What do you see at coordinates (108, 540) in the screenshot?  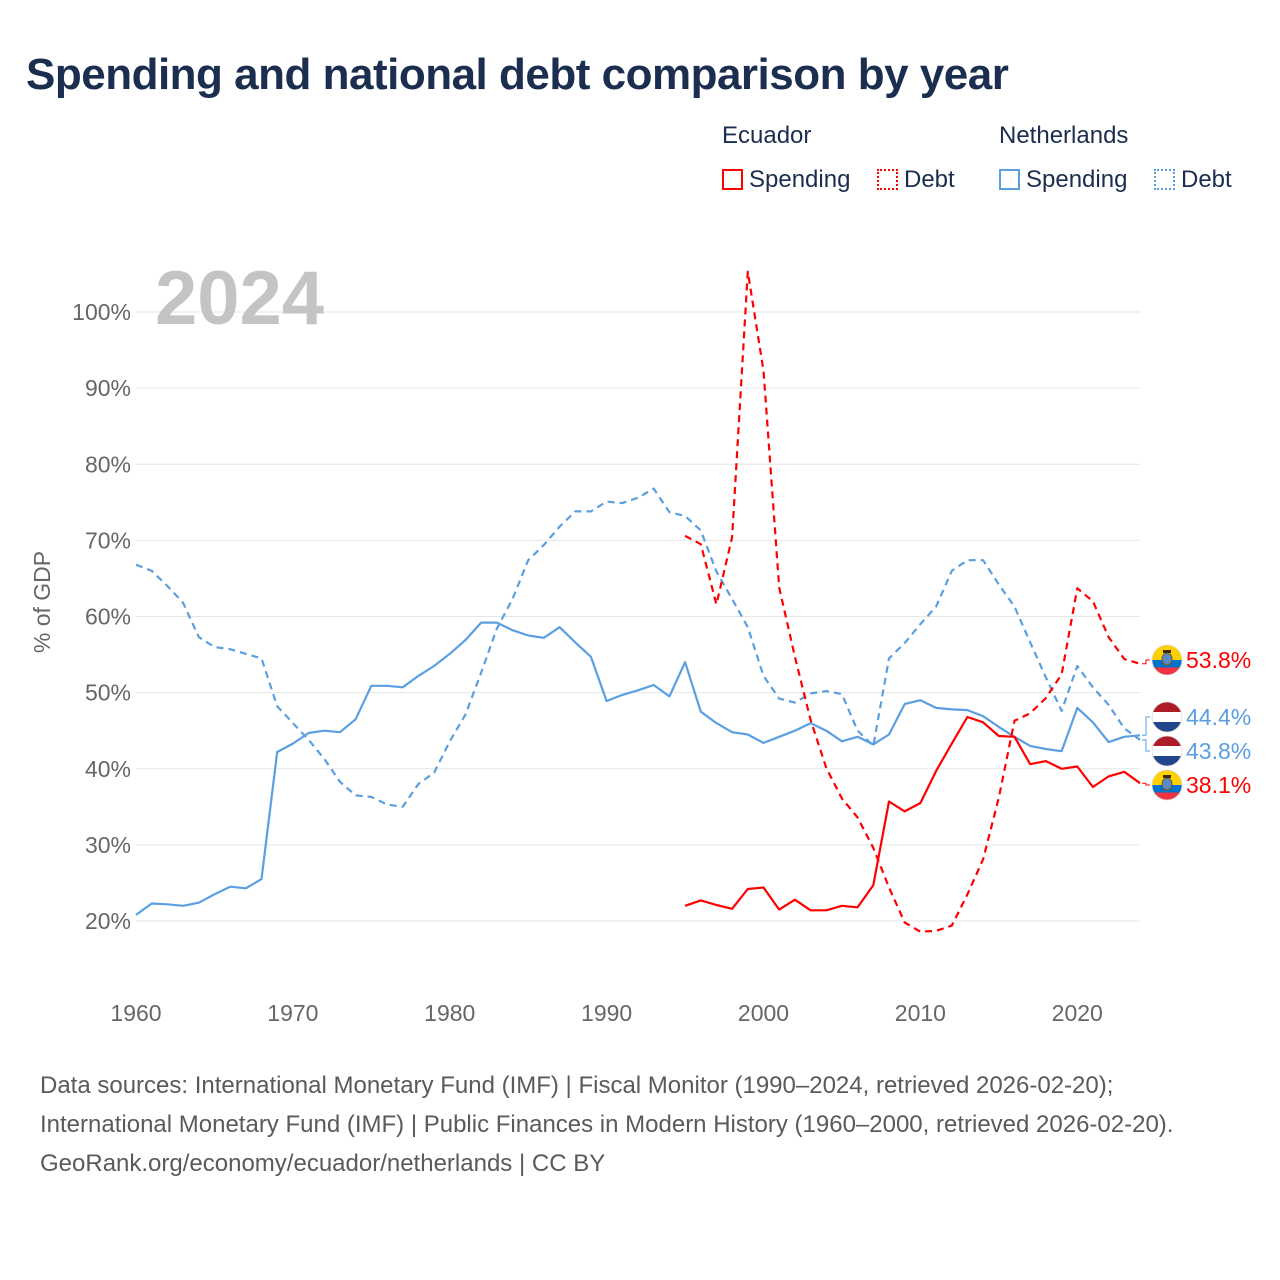 I see `y-tick-label: 70%` at bounding box center [108, 540].